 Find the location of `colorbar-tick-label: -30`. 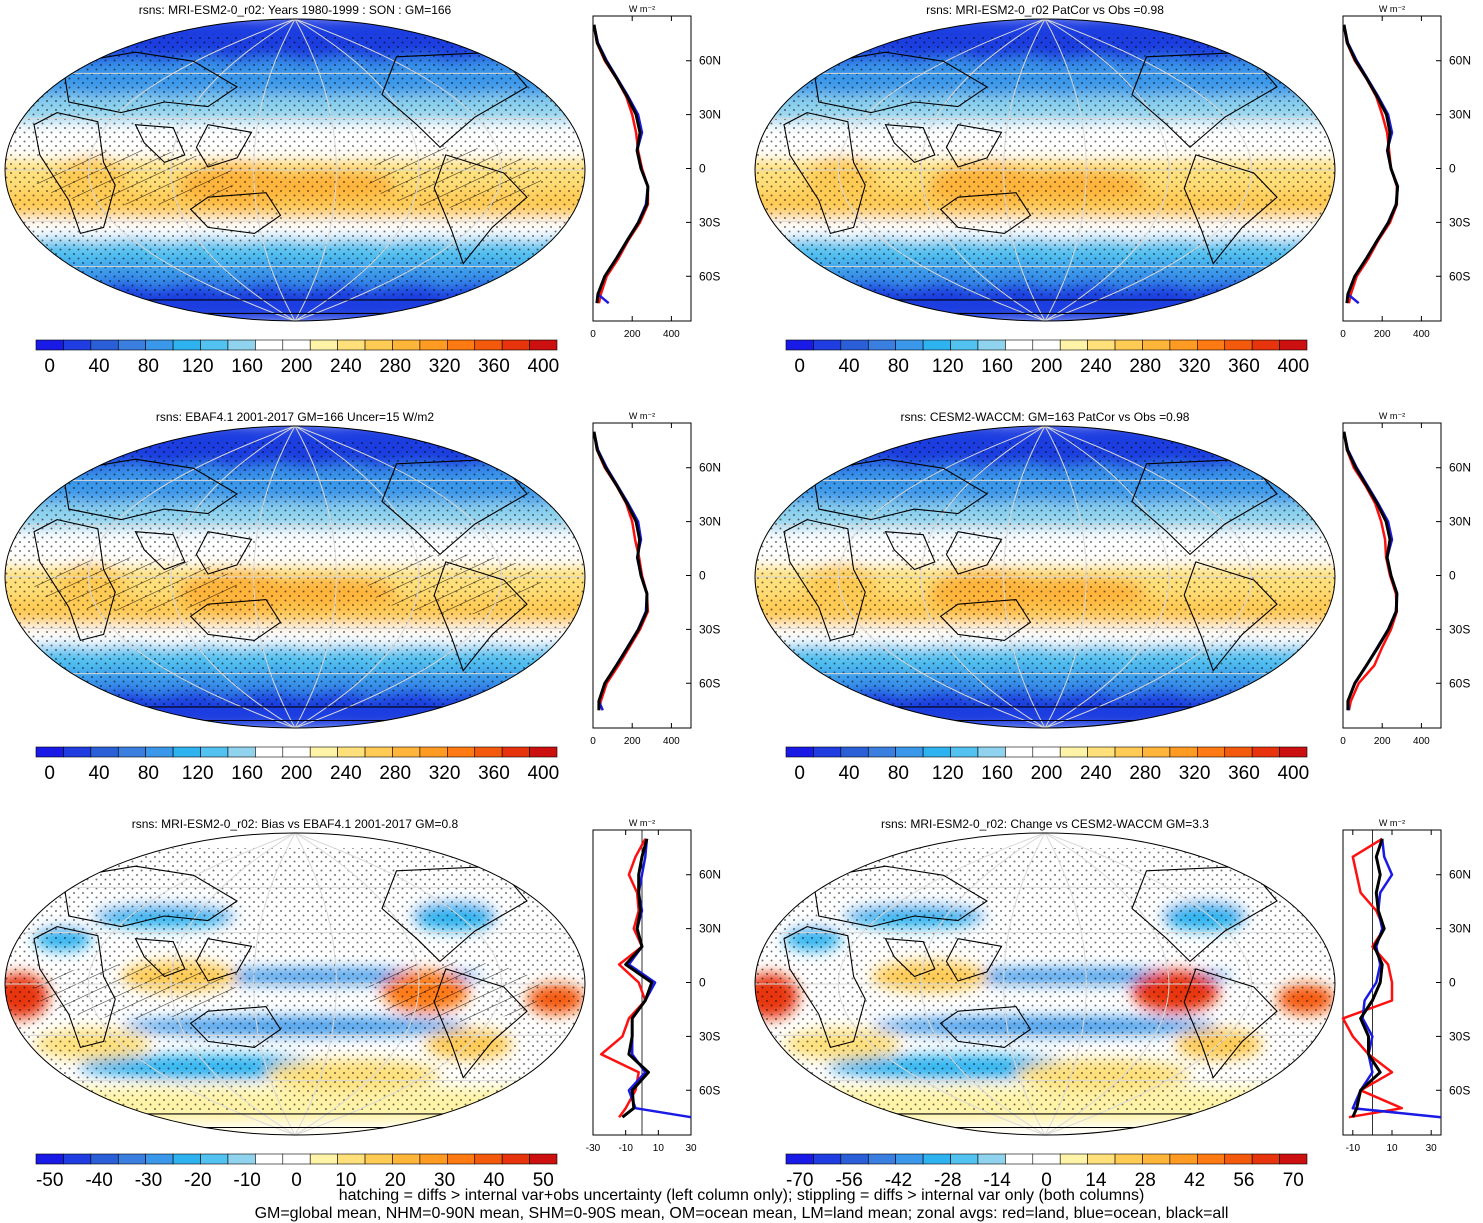

colorbar-tick-label: -30 is located at coordinates (148, 1180).